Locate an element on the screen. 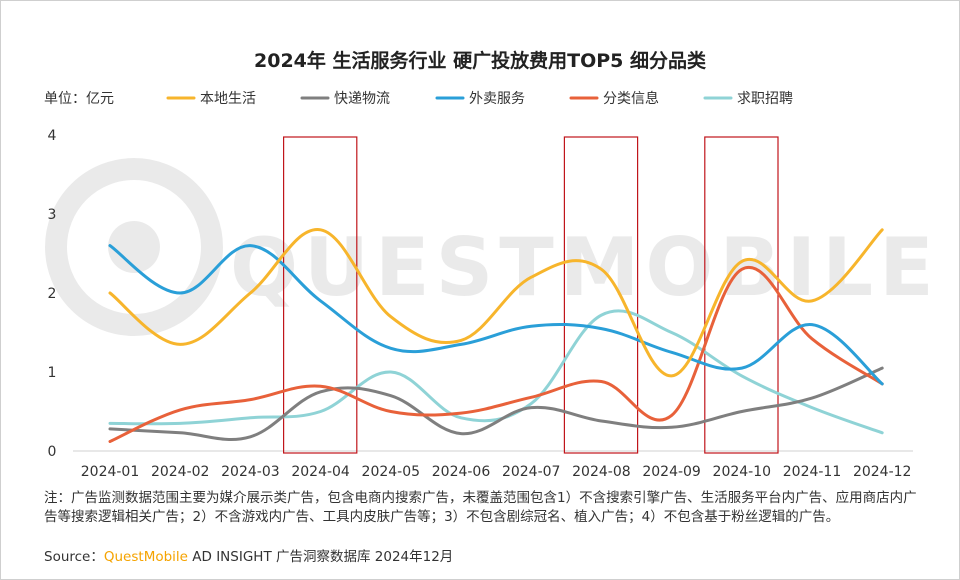  watermark-text: QUESTMOBILE is located at coordinates (585, 267).